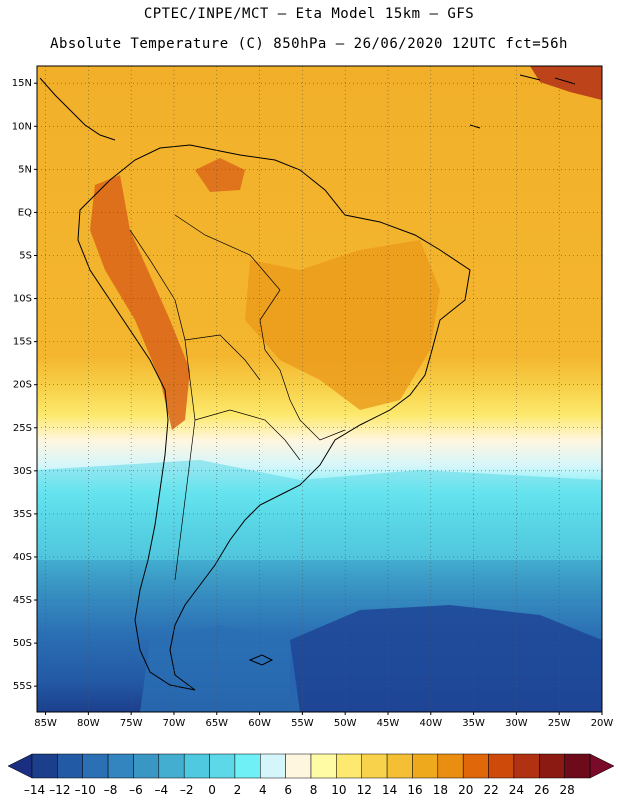  I want to click on colorbar-low-arrow, so click(20, 766).